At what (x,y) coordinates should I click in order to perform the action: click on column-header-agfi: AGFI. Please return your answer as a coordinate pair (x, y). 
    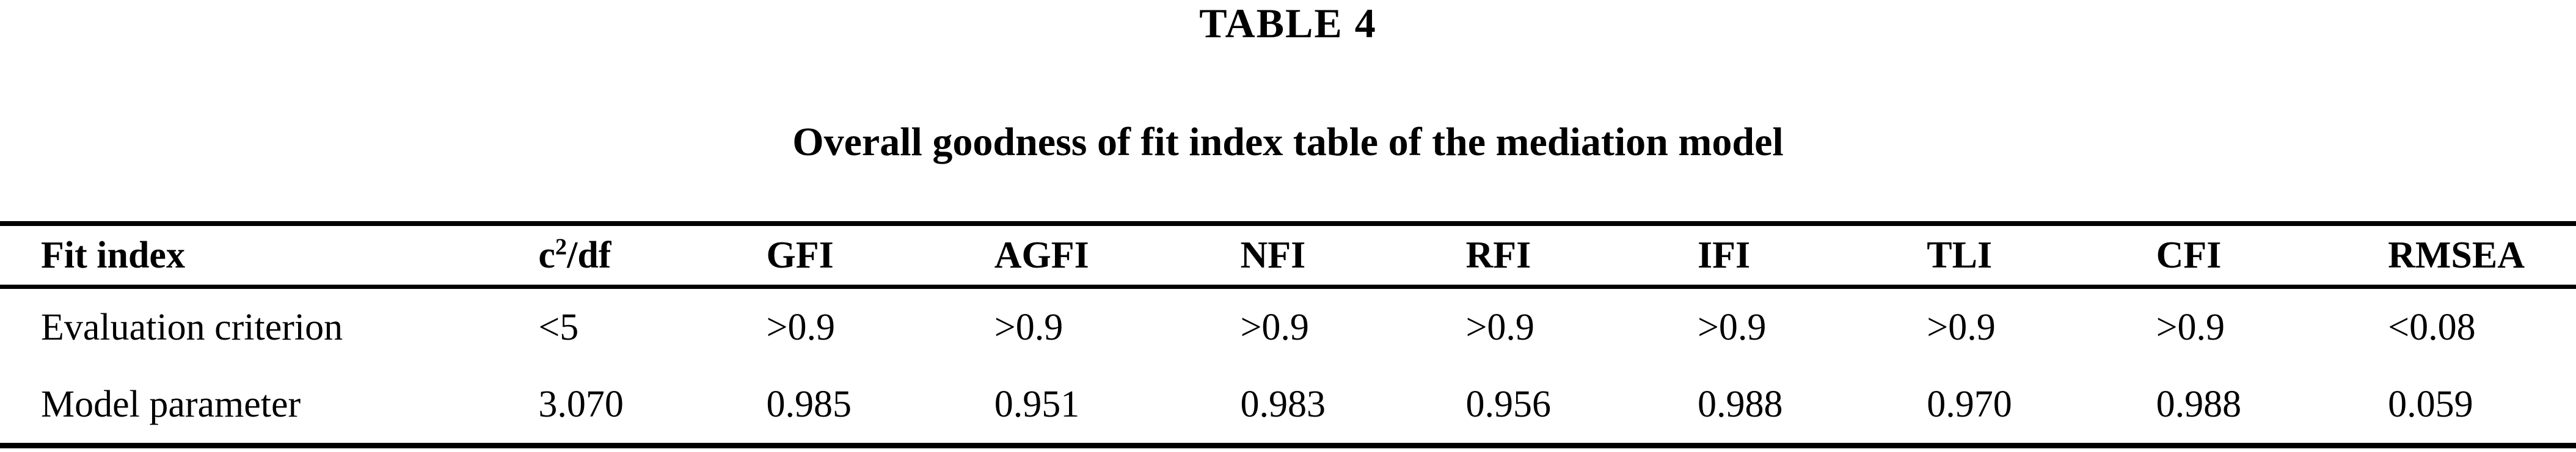
    Looking at the image, I should click on (1041, 255).